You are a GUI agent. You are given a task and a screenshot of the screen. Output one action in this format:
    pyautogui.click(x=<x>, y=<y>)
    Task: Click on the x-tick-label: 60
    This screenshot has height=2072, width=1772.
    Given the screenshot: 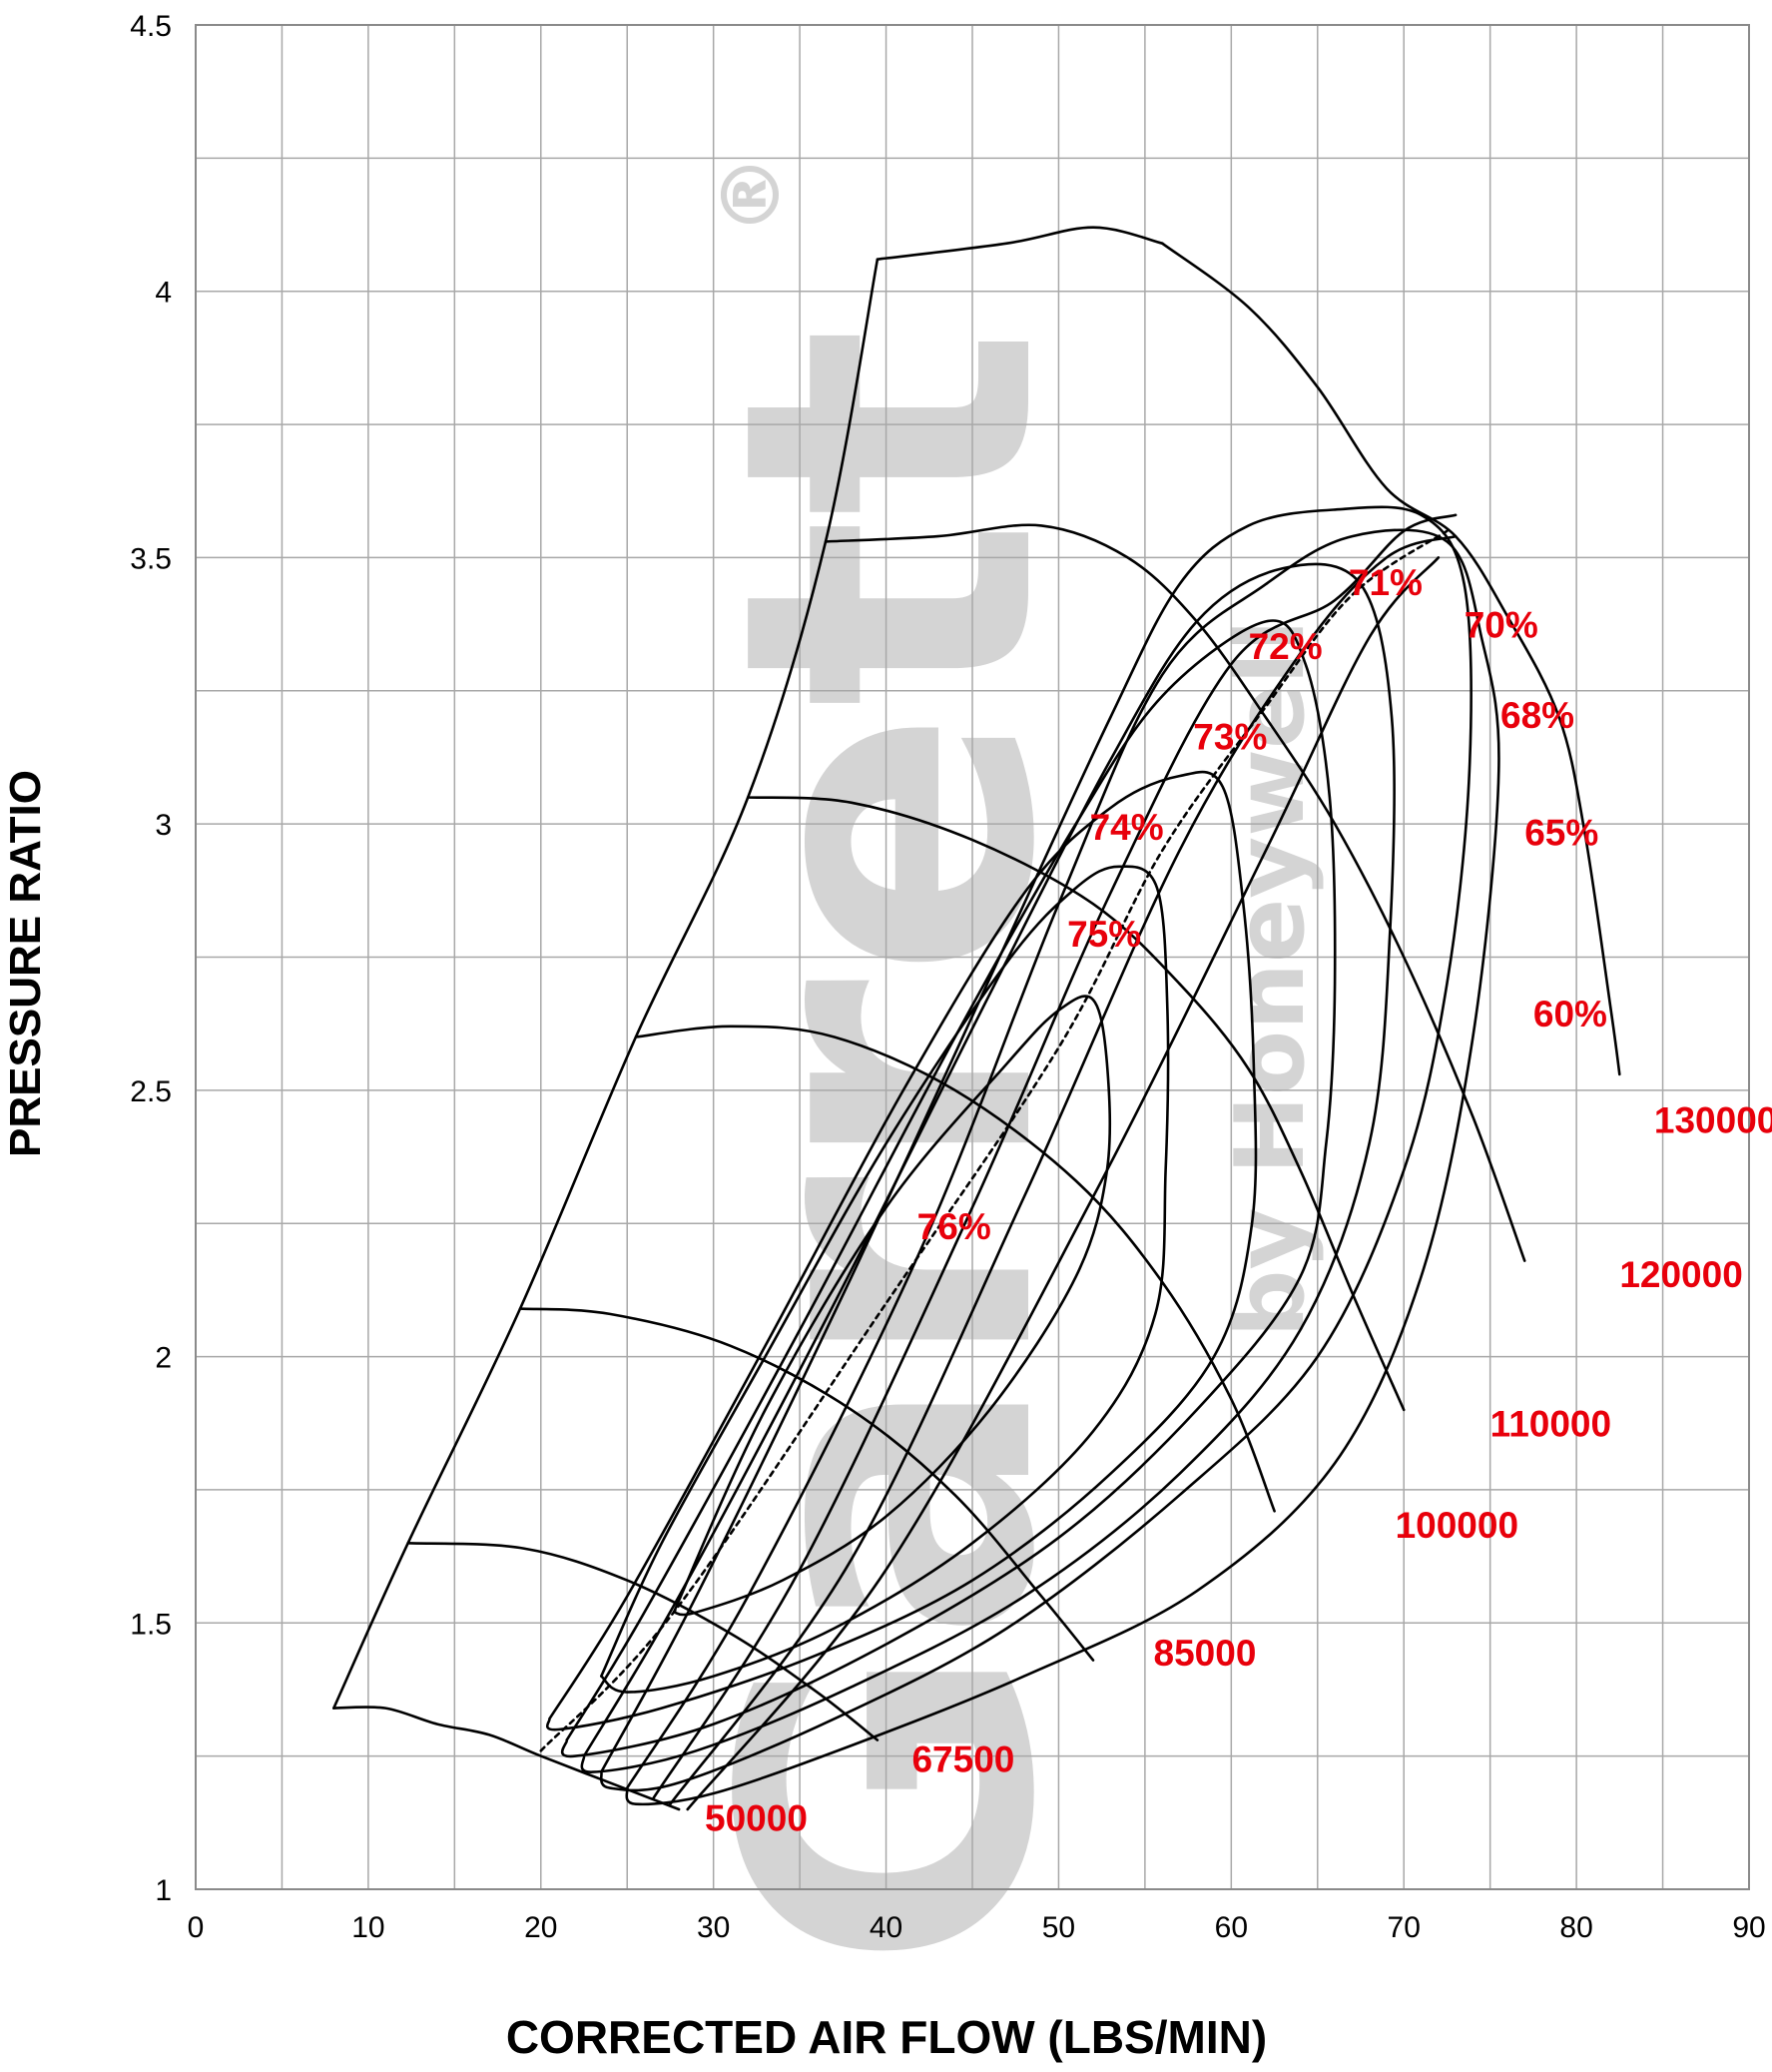 What is the action you would take?
    pyautogui.click(x=1231, y=1928)
    